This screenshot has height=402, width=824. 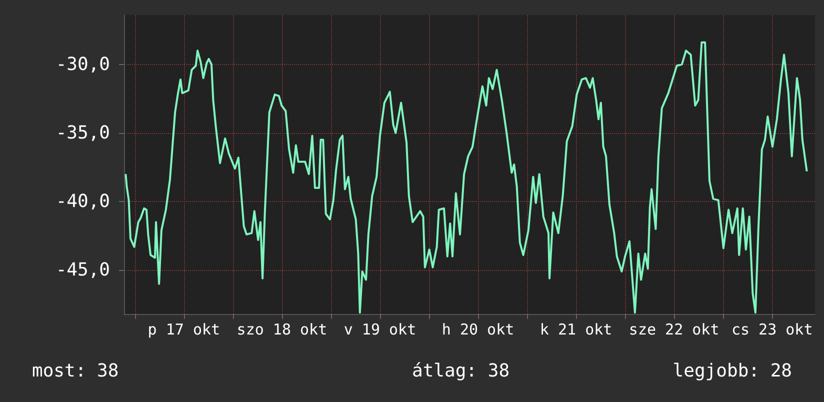 I want to click on x-tick-label: szo 18 okt, so click(x=282, y=329).